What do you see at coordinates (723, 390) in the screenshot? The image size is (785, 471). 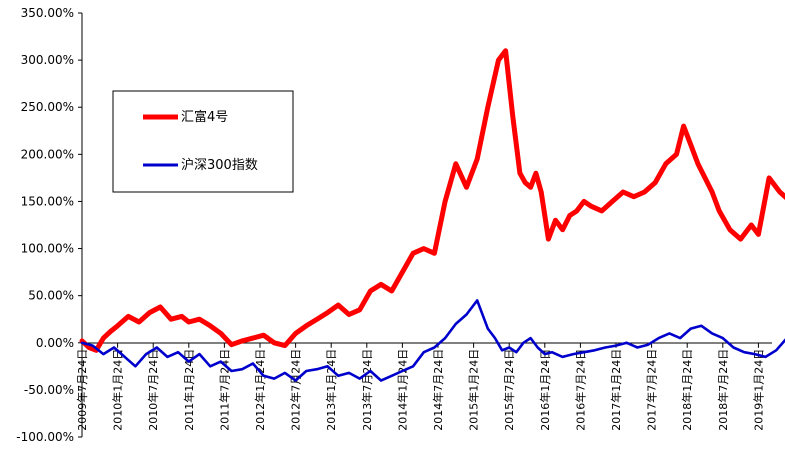 I see `x-tick-label: 2018年7月24日` at bounding box center [723, 390].